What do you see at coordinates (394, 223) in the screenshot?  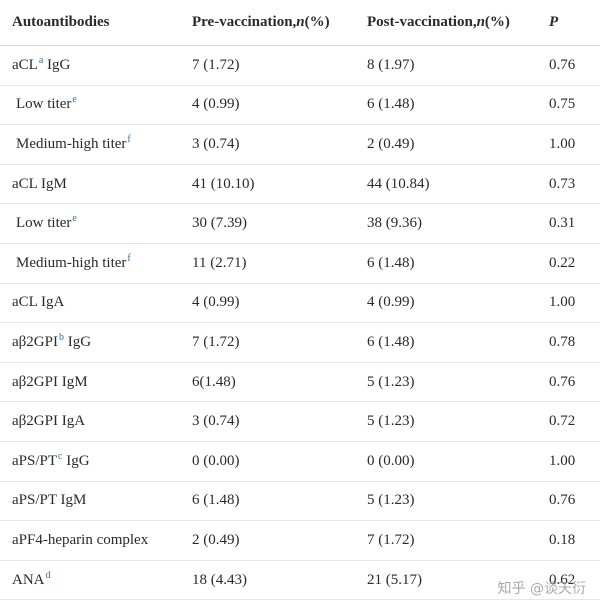 I see `post-vaccination-value: 38 (9.36)` at bounding box center [394, 223].